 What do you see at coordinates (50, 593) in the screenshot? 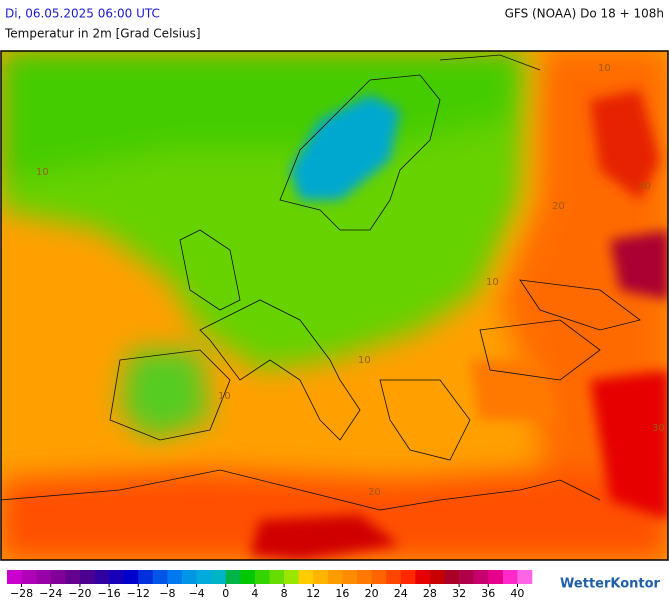
I see `colorbar-tick-label: −24` at bounding box center [50, 593].